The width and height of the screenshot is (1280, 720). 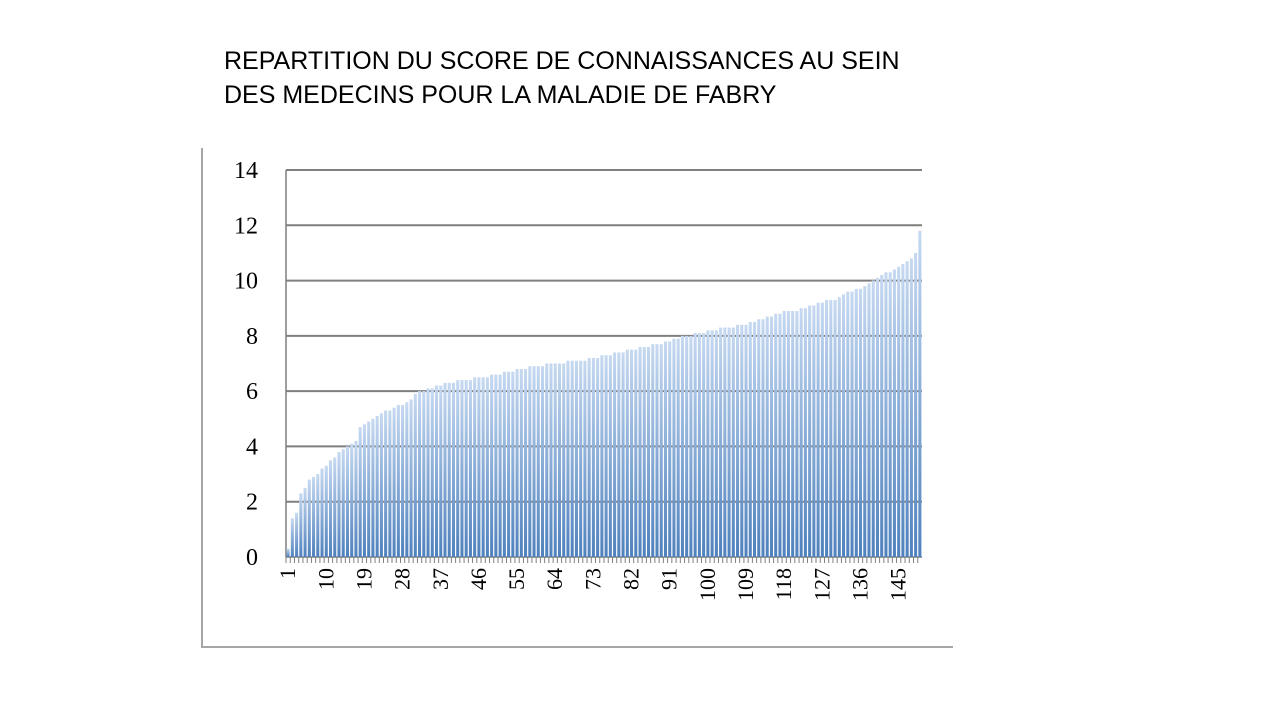 I want to click on y-tick-label: 12, so click(x=246, y=226).